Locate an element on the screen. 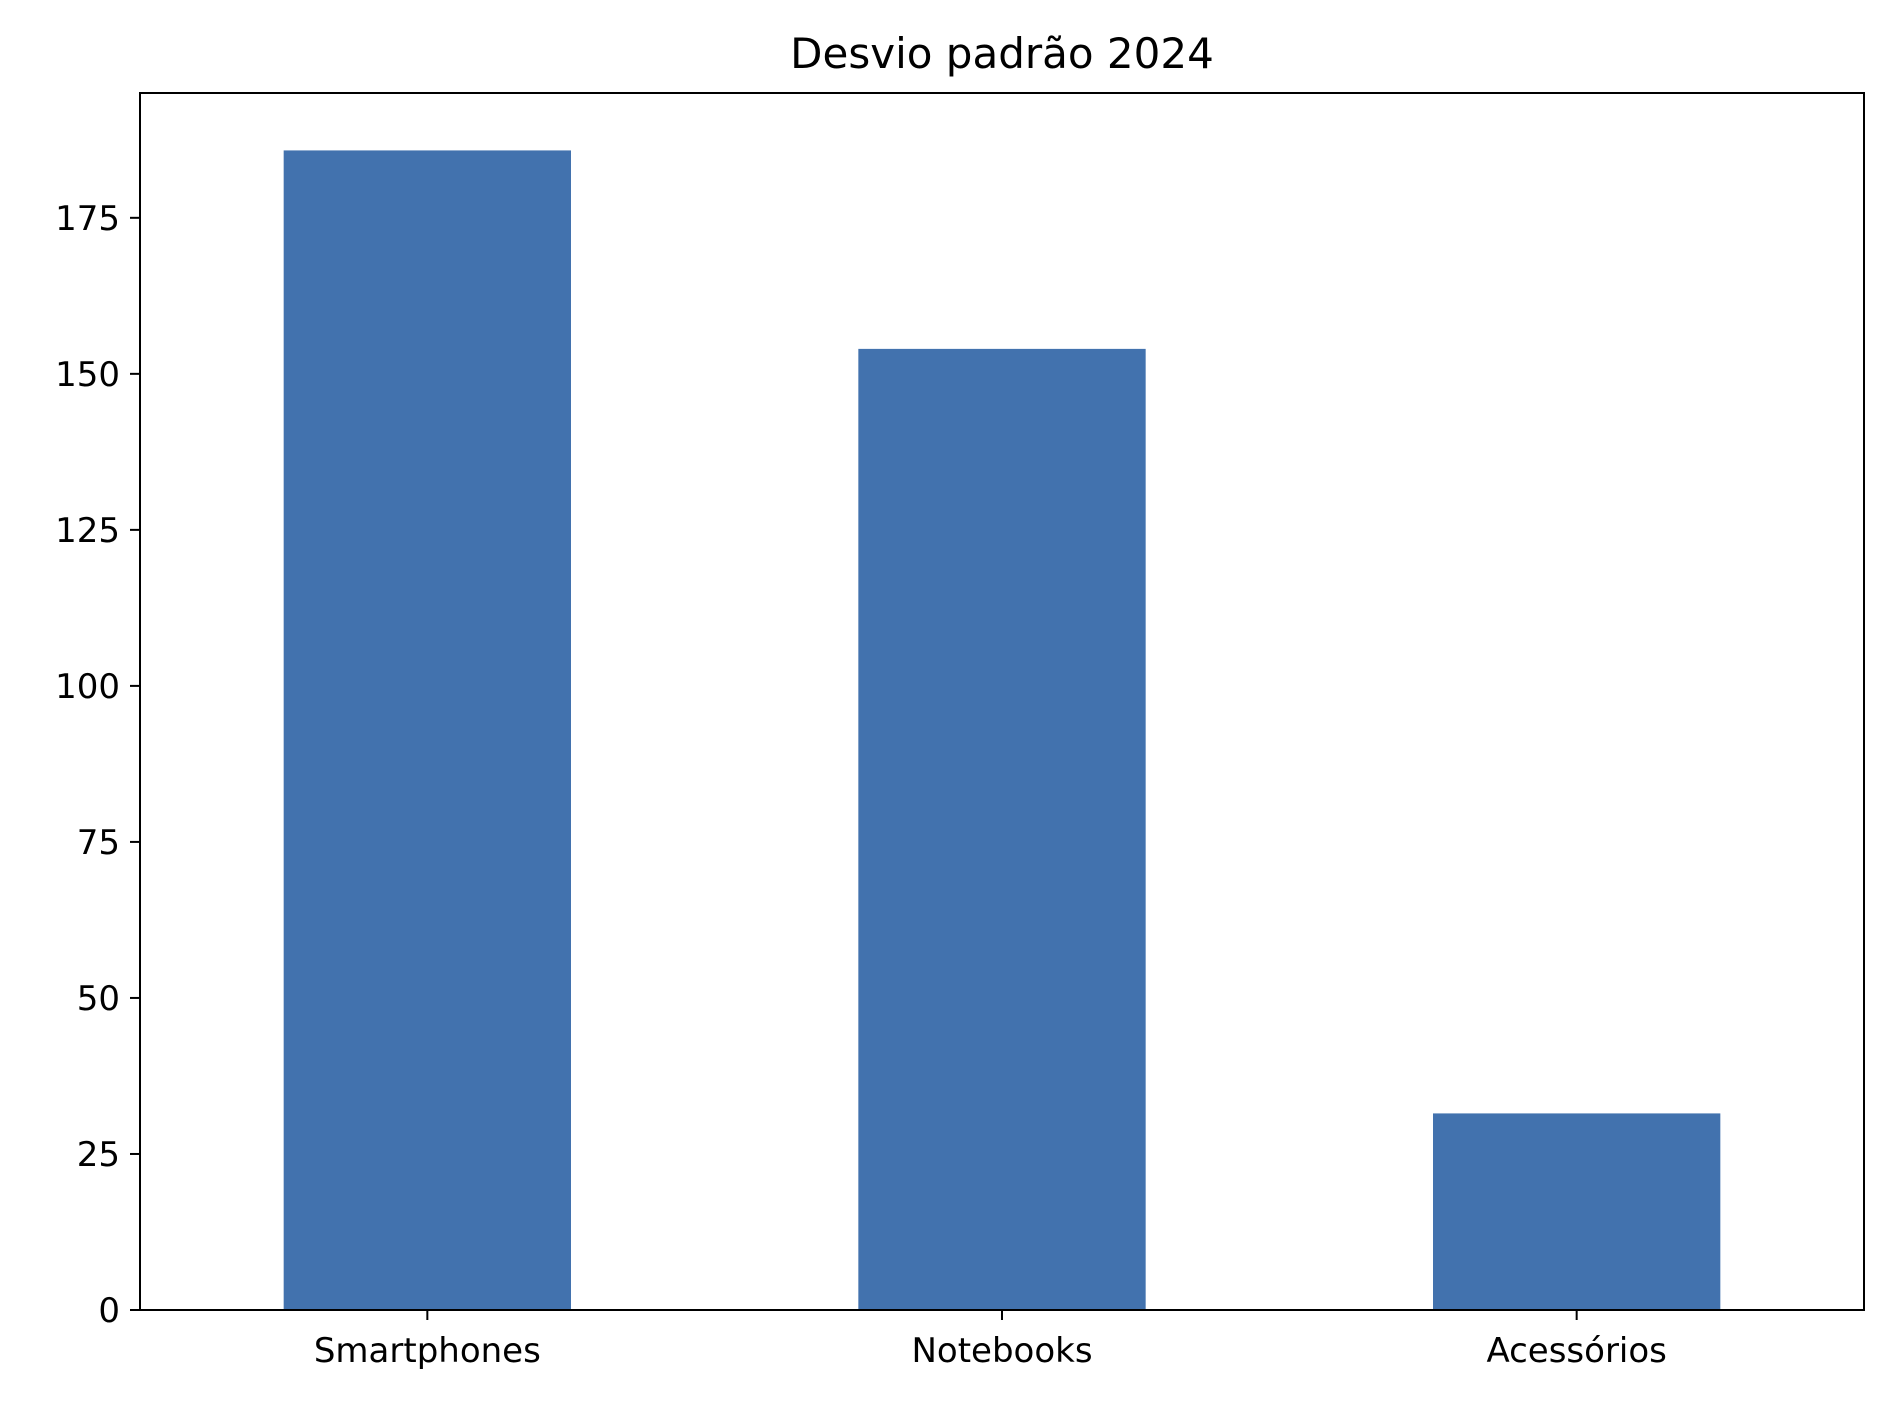 The image size is (1890, 1407). x-tick-label-smartphones: Smartphones is located at coordinates (427, 1351).